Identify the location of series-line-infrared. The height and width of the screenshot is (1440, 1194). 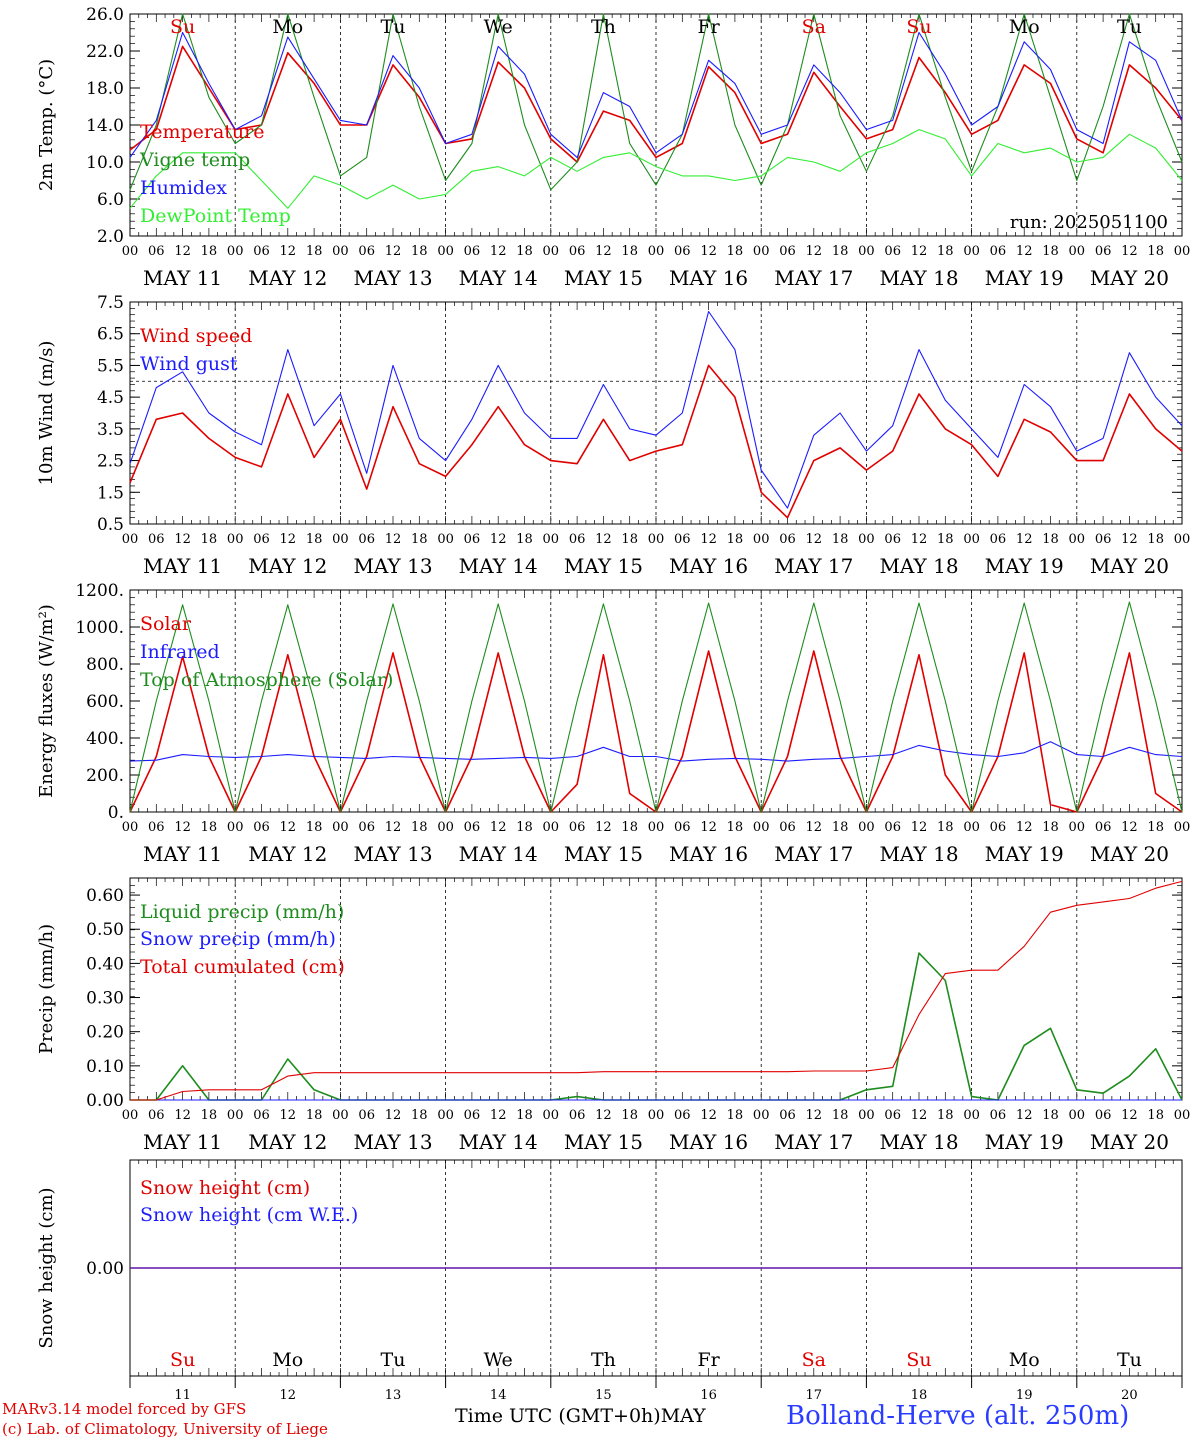
(656, 751).